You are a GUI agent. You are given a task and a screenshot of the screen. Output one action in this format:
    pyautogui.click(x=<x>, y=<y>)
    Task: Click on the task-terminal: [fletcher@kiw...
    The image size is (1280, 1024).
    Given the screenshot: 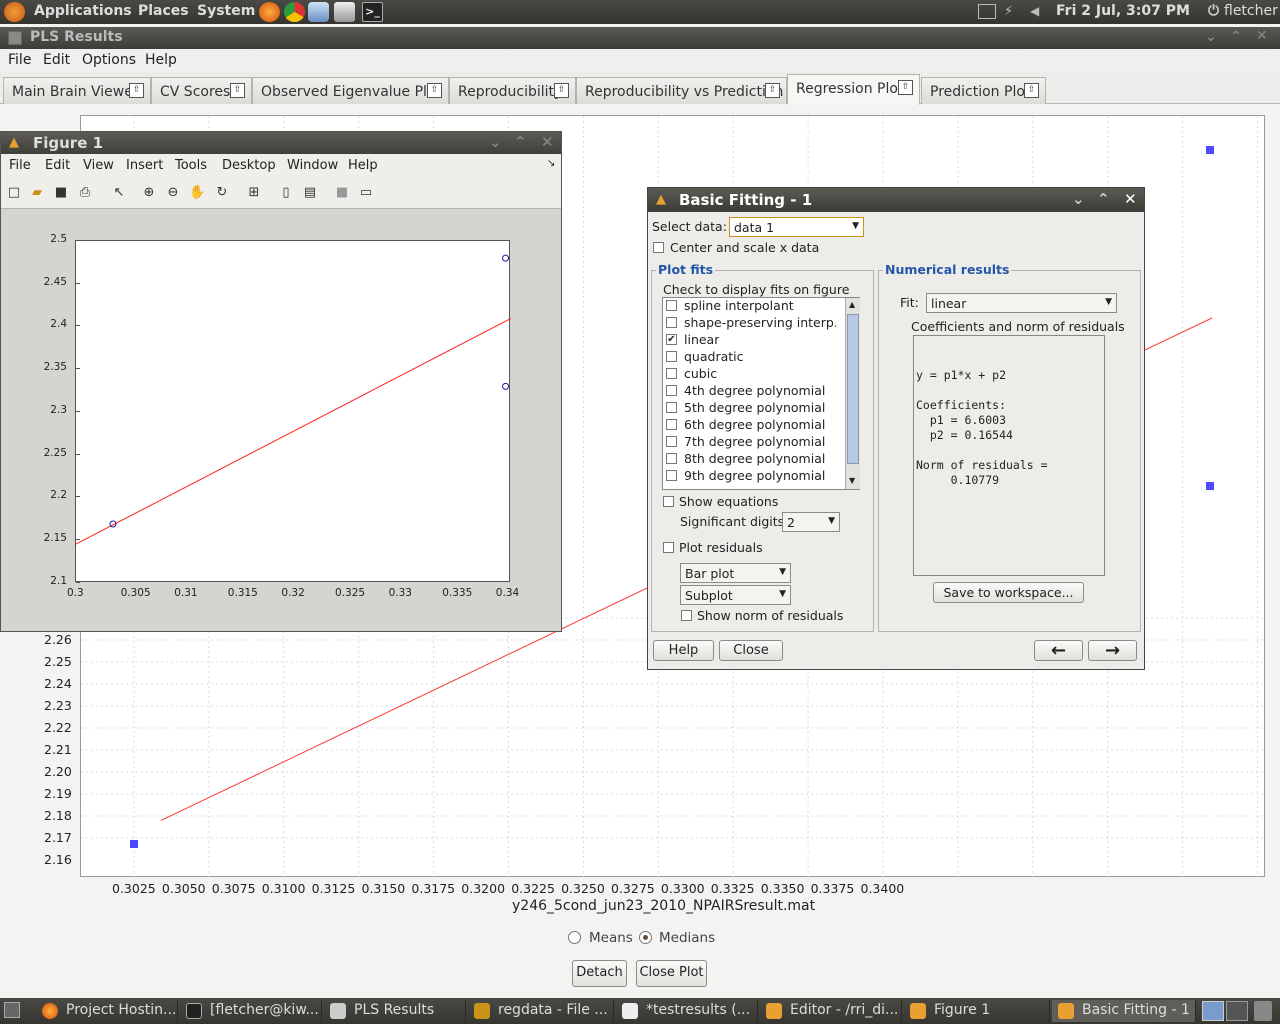 What is the action you would take?
    pyautogui.click(x=251, y=1011)
    